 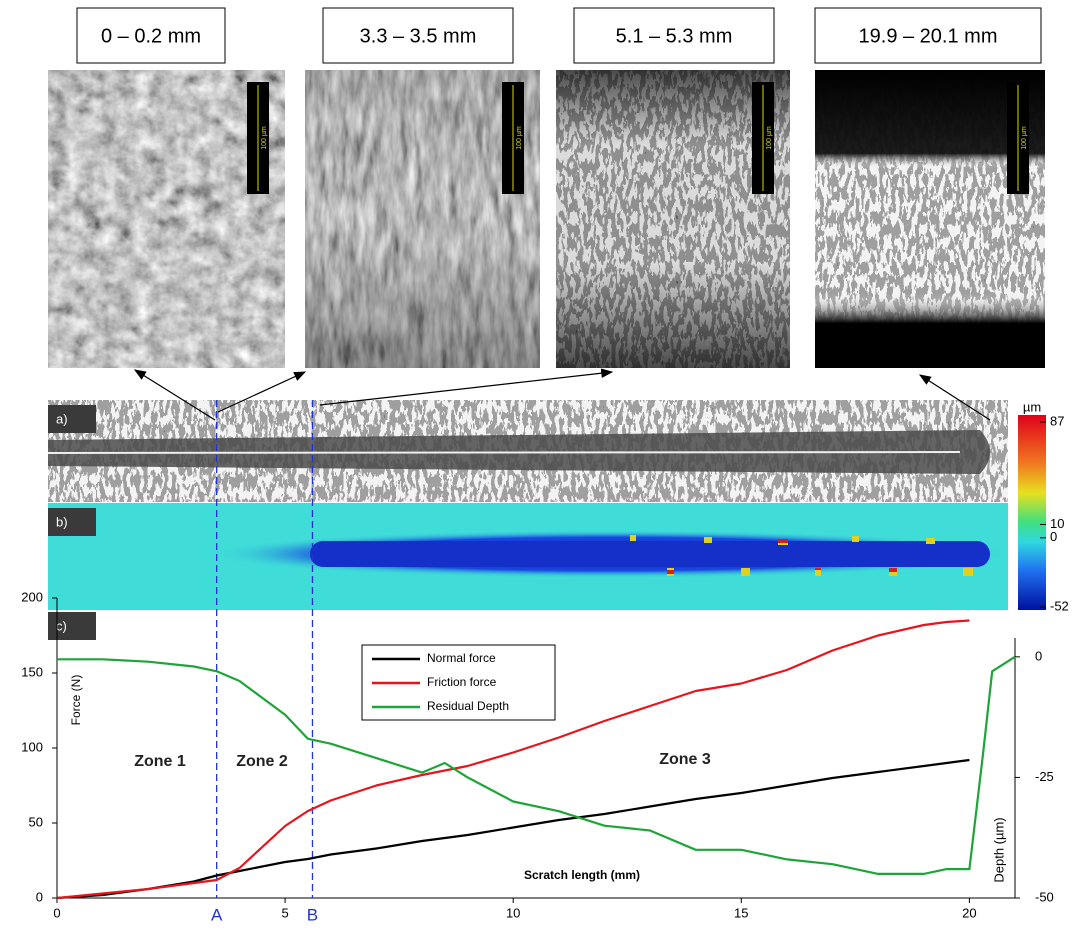 What do you see at coordinates (1053, 536) in the screenshot?
I see `colorbar-tick-label: 0` at bounding box center [1053, 536].